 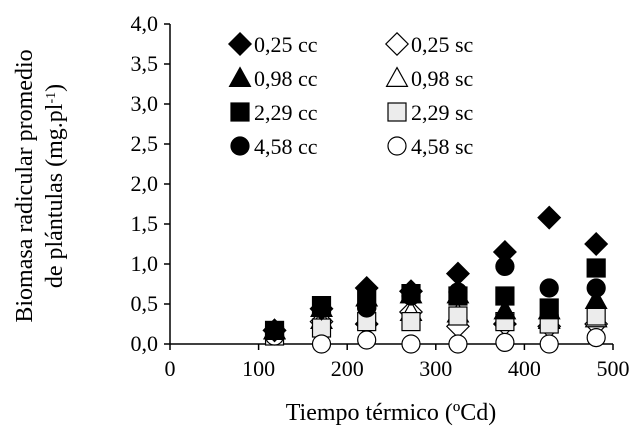 I want to click on legend-marker-2-29-sc, so click(x=397, y=112).